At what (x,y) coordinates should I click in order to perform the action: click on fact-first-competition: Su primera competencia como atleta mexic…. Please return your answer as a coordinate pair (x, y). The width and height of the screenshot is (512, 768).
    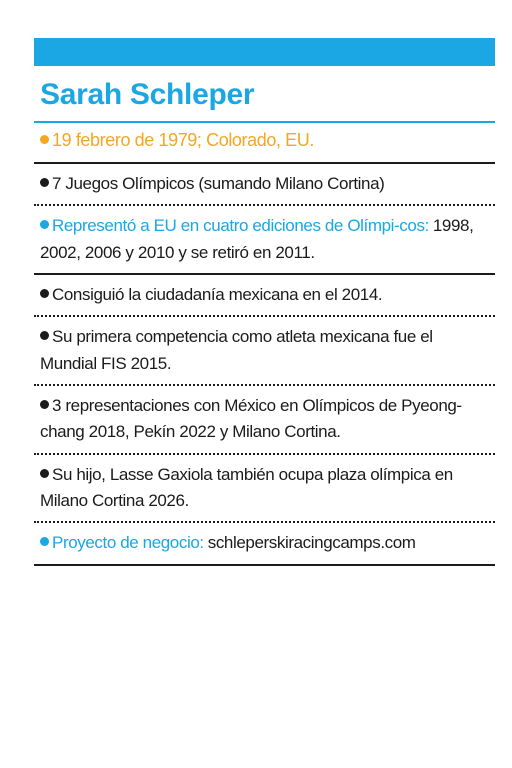
    Looking at the image, I should click on (264, 351).